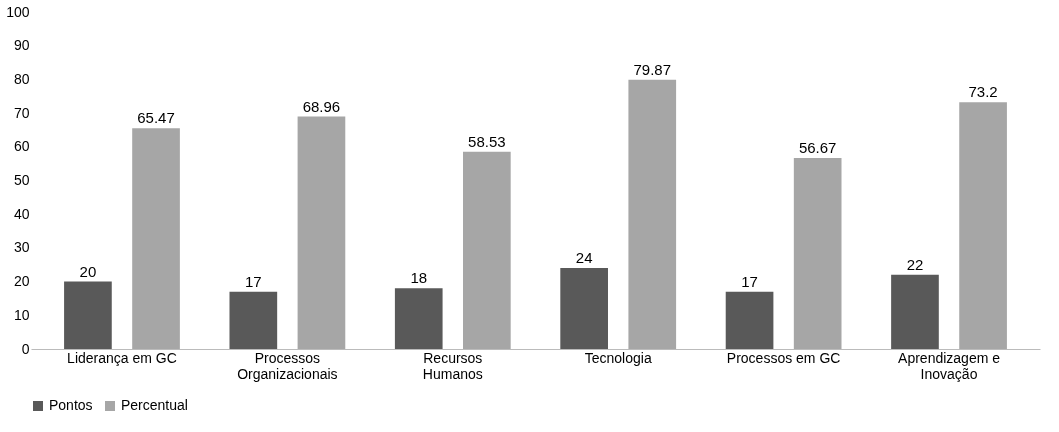 Image resolution: width=1059 pixels, height=432 pixels. Describe the element at coordinates (915, 264) in the screenshot. I see `data-label: 22` at that location.